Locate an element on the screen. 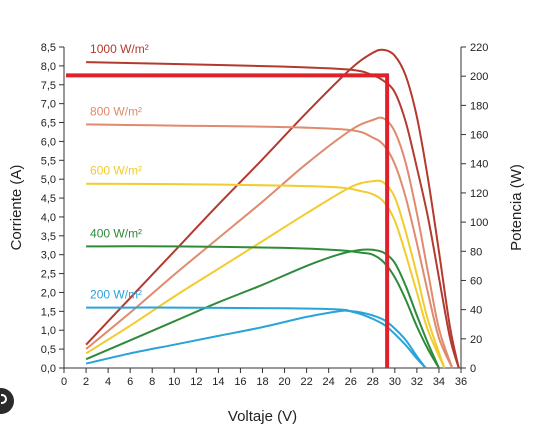  x-tick-label: 10 is located at coordinates (174, 382).